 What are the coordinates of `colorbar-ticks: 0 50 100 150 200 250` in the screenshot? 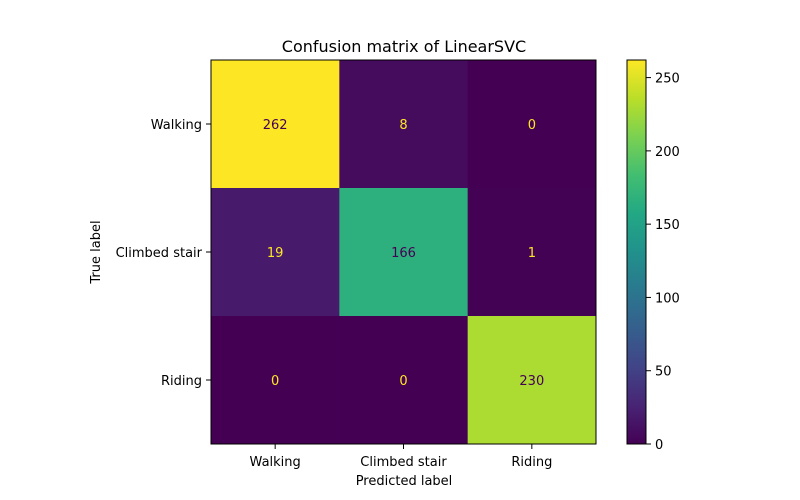 It's located at (663, 262).